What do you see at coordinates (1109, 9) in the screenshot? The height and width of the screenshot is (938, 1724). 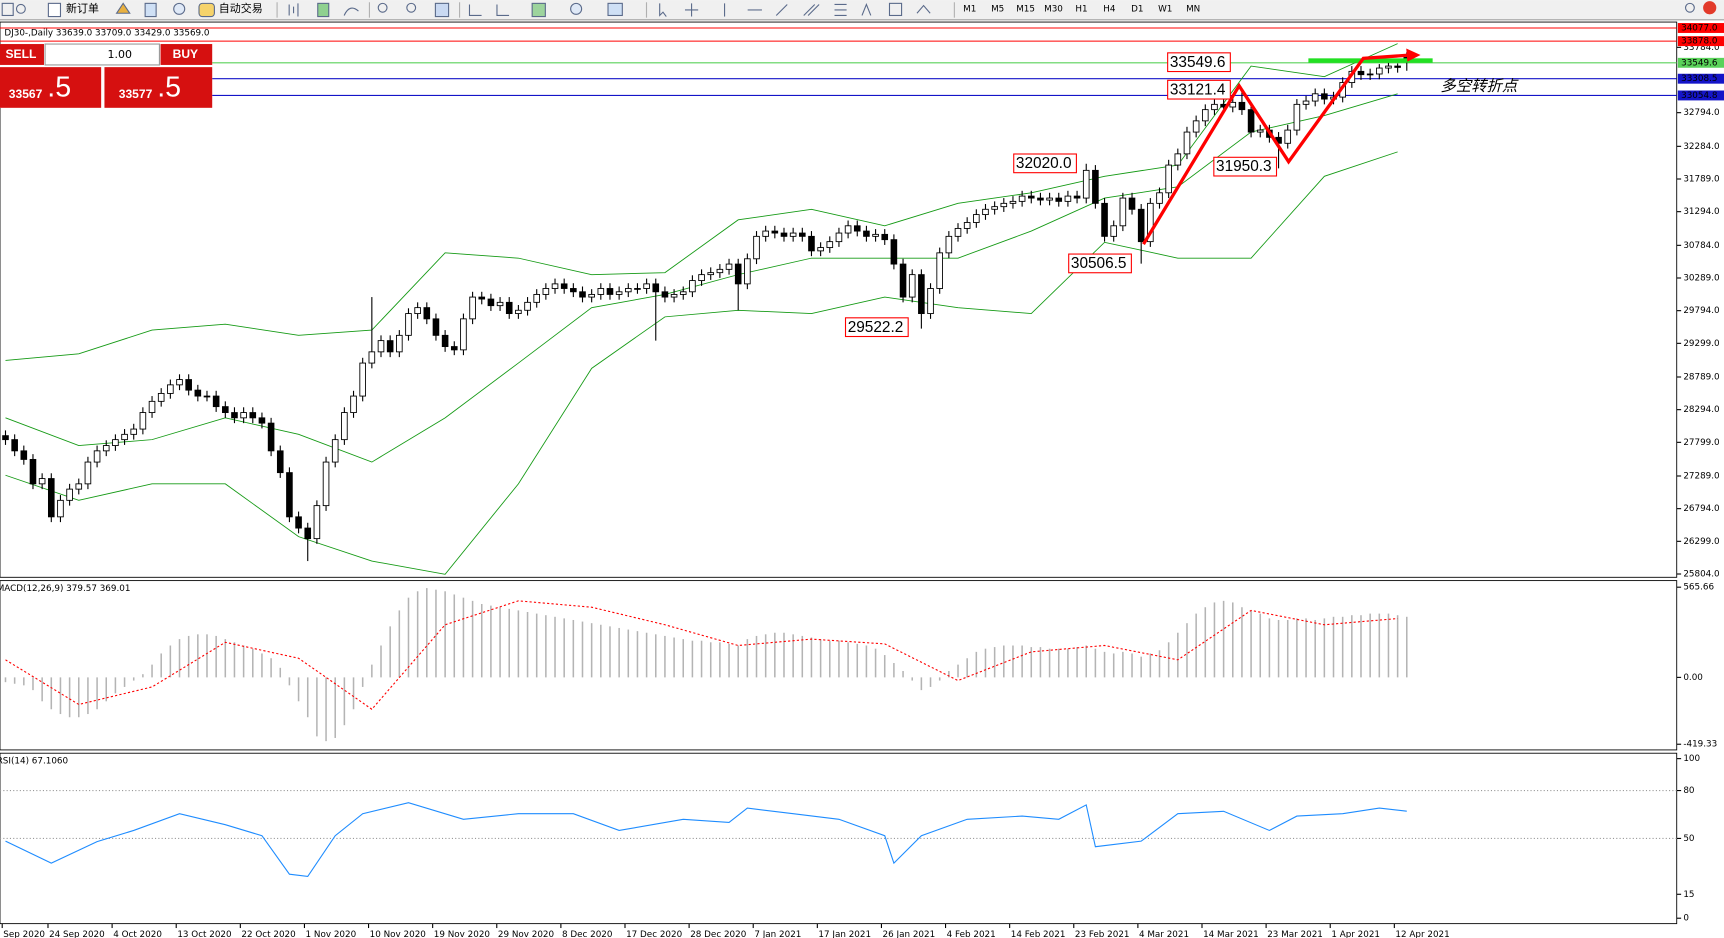 I see `timeframe-button: H4` at bounding box center [1109, 9].